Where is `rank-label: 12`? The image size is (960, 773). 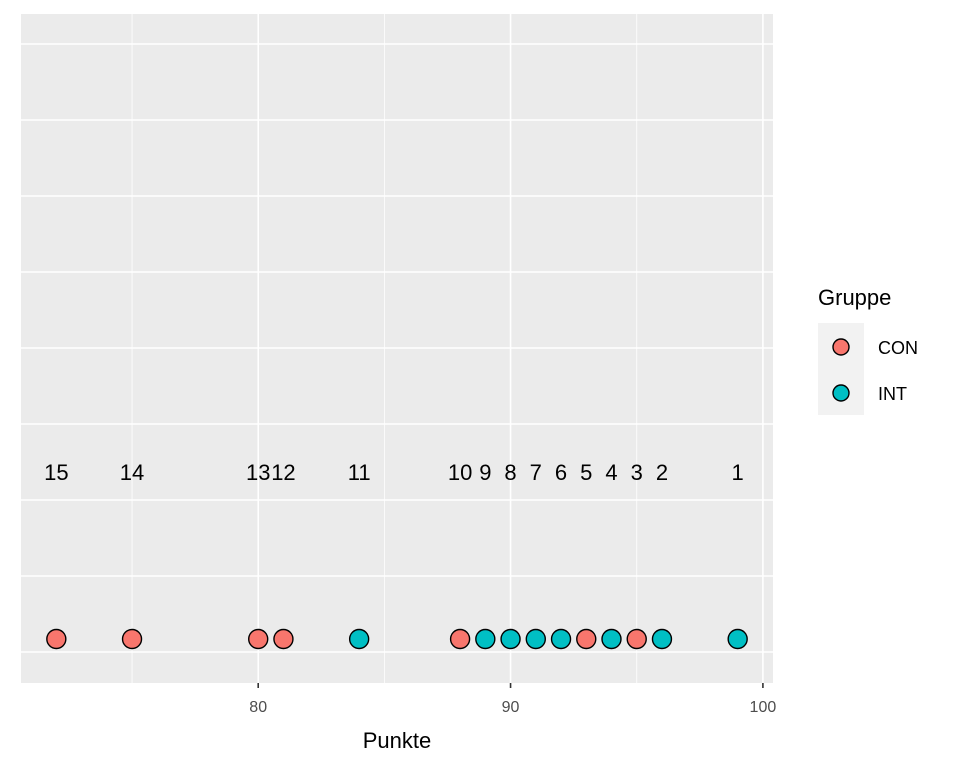
rank-label: 12 is located at coordinates (283, 472).